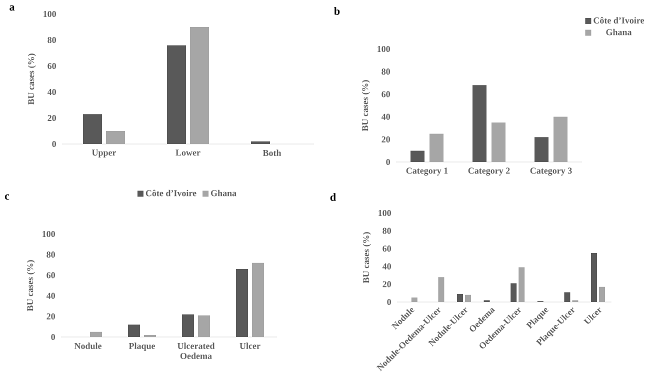 The width and height of the screenshot is (660, 389). I want to click on x-tick-label: Nodule, so click(88, 346).